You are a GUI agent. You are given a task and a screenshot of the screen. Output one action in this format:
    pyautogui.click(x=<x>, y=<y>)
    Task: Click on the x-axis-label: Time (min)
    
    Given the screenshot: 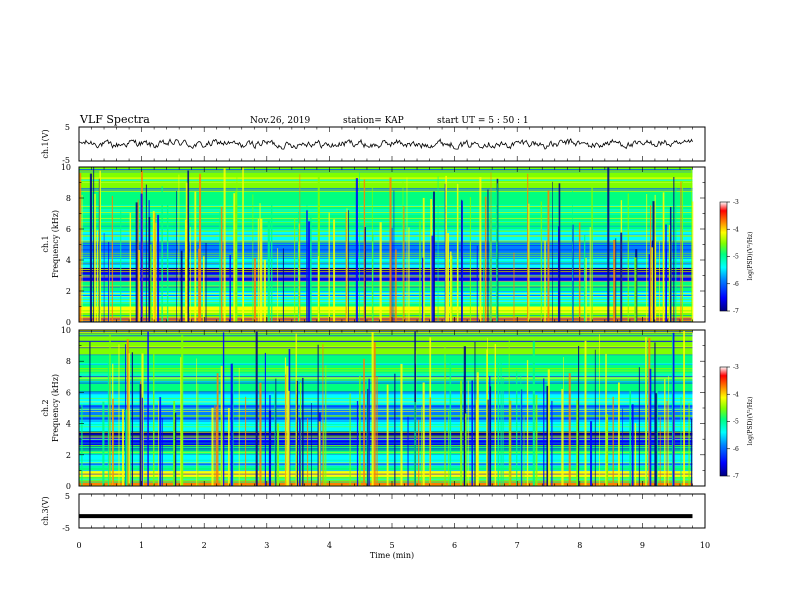 What is the action you would take?
    pyautogui.click(x=392, y=555)
    